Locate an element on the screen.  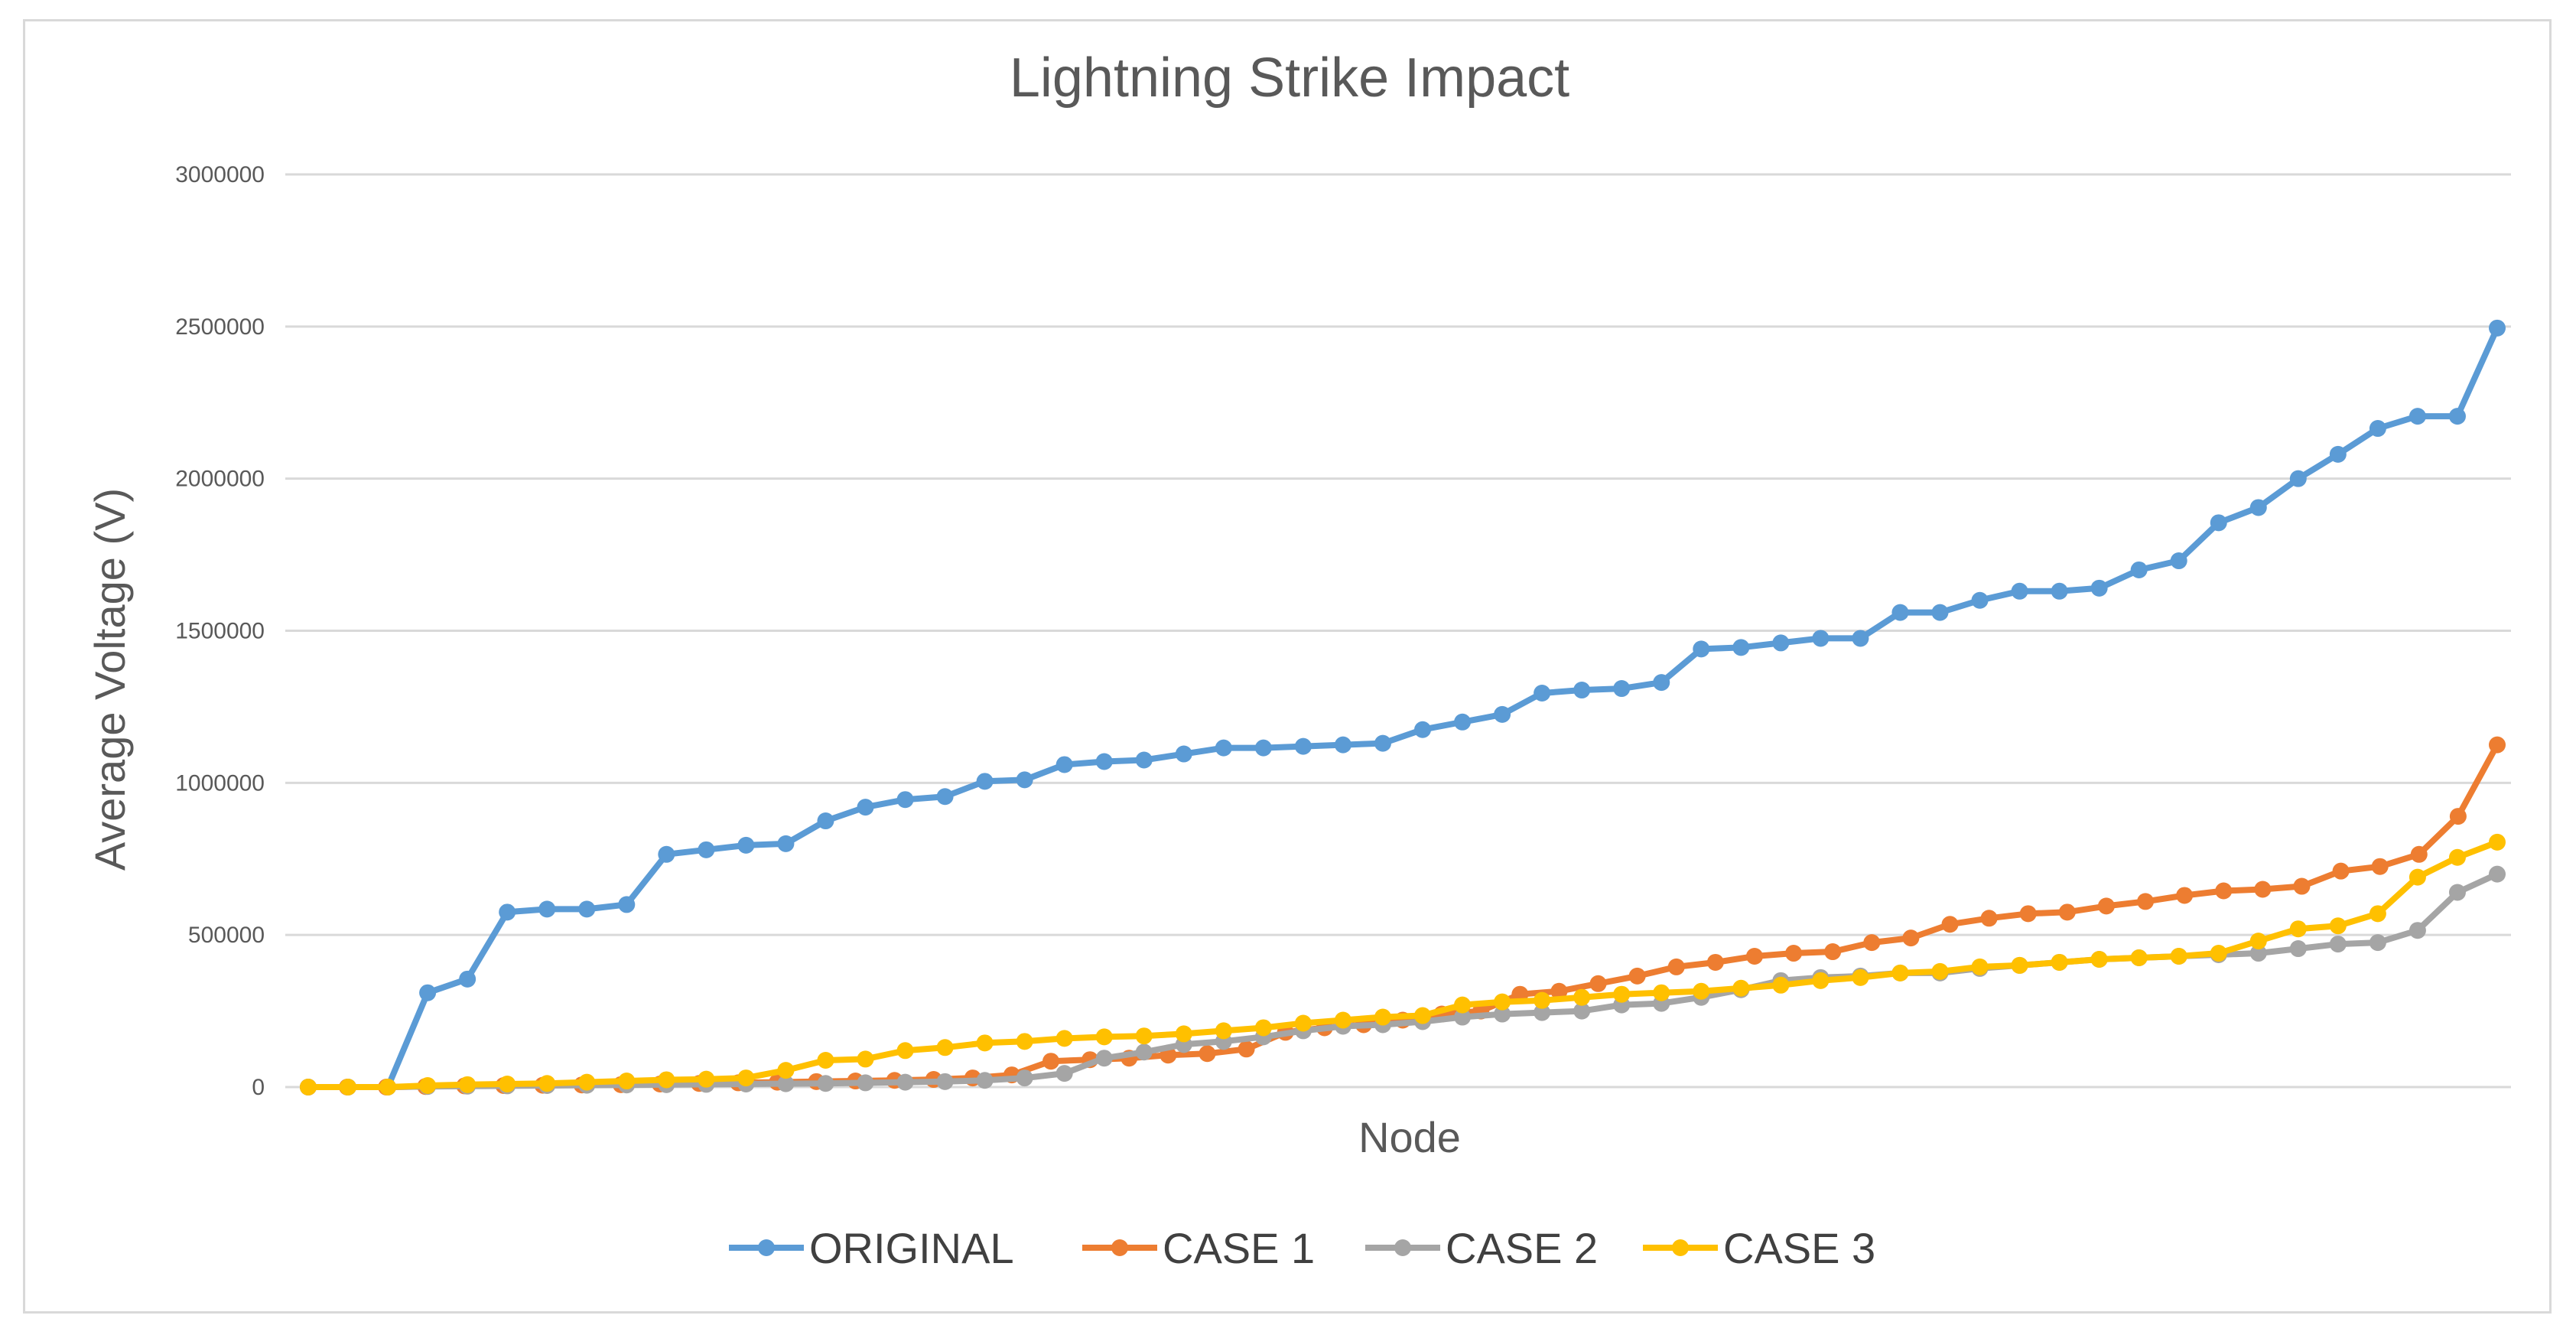
y-tick-label: 0 is located at coordinates (258, 1087).